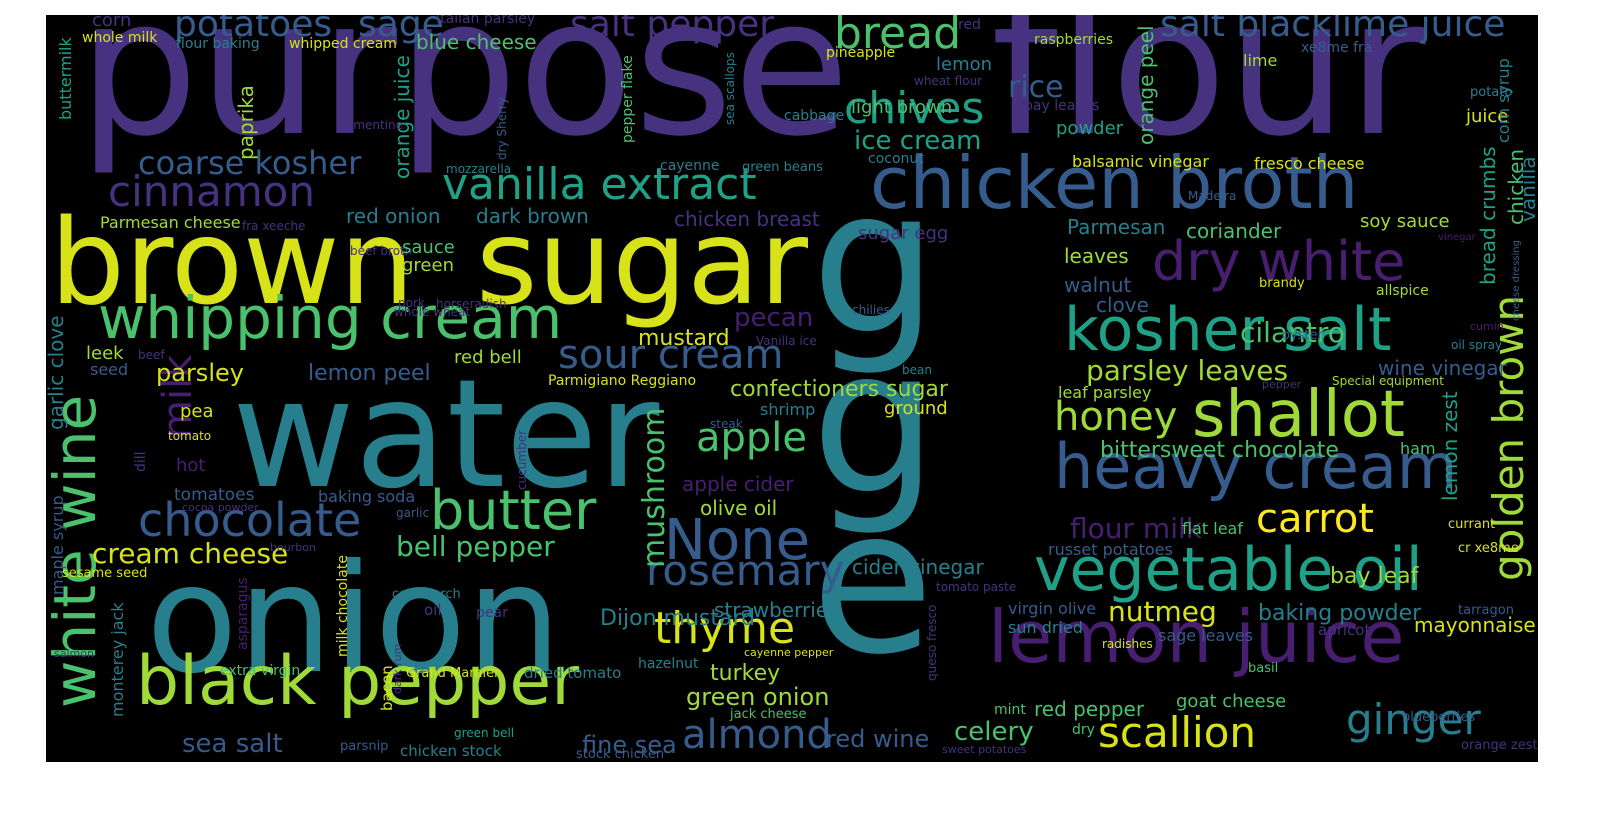  Describe the element at coordinates (671, 355) in the screenshot. I see `word-cloud-word: sour cream` at that location.